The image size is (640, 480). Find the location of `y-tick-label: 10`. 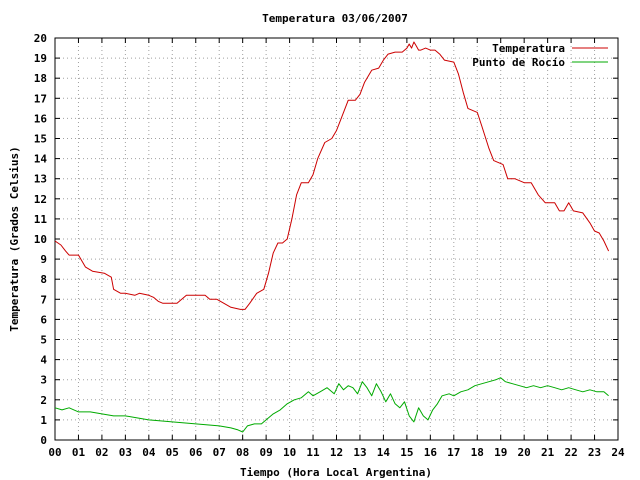

y-tick-label: 10 is located at coordinates (40, 239).